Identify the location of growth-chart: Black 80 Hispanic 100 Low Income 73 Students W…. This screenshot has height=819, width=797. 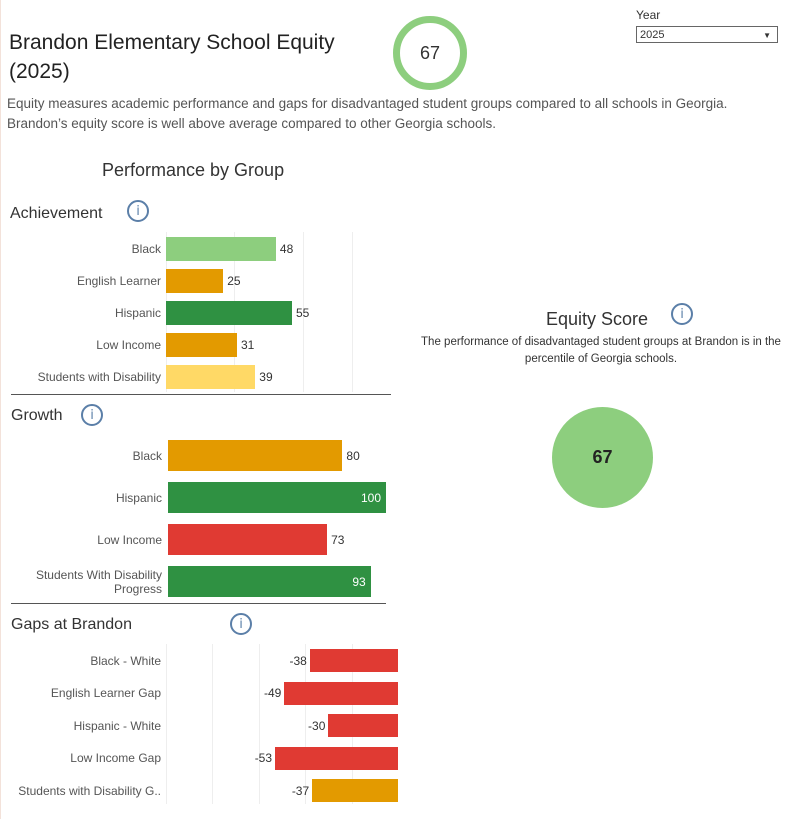
(196, 519).